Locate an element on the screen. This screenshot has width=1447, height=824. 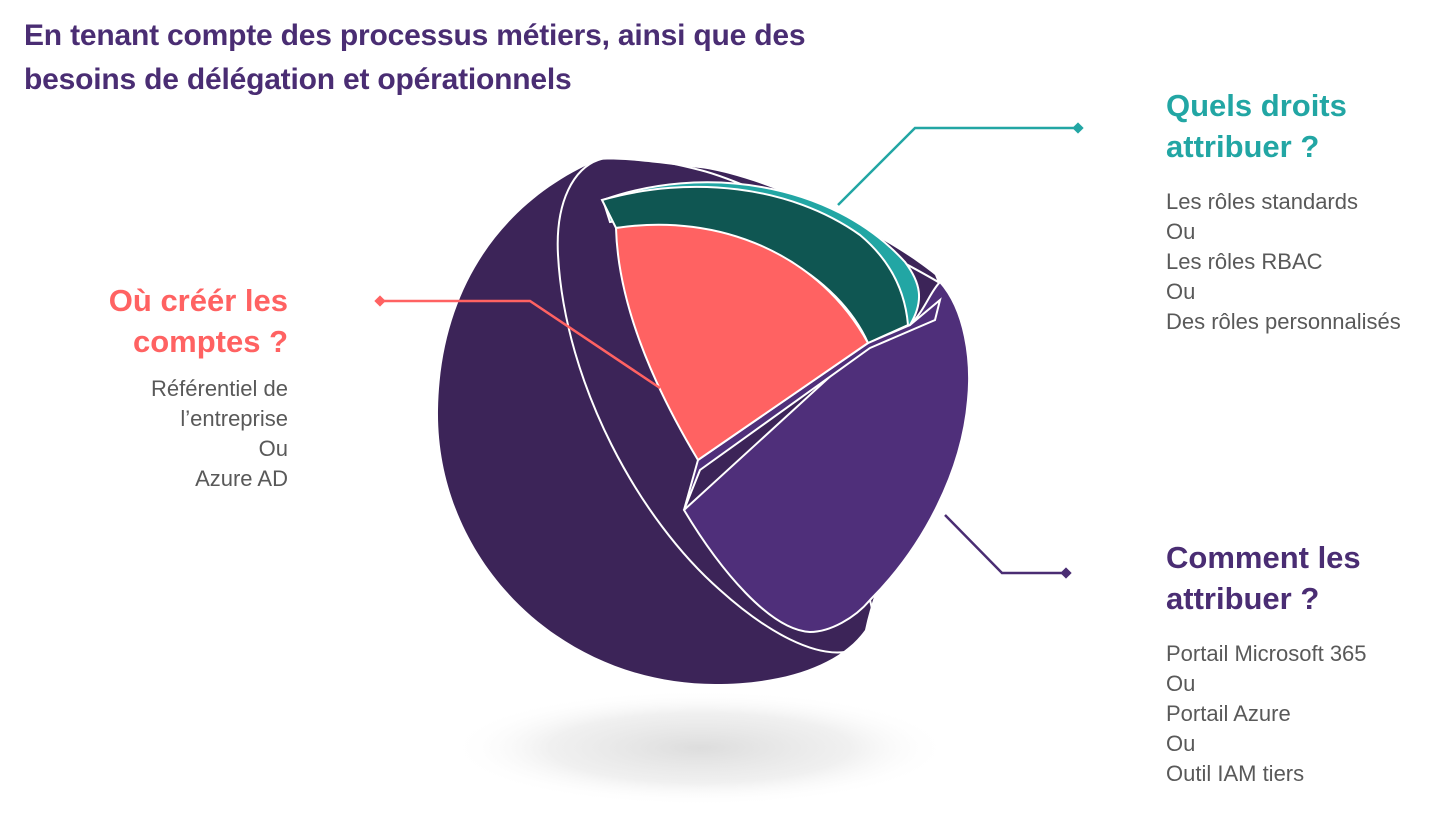
assign-option: Portail Azure is located at coordinates (1228, 713).